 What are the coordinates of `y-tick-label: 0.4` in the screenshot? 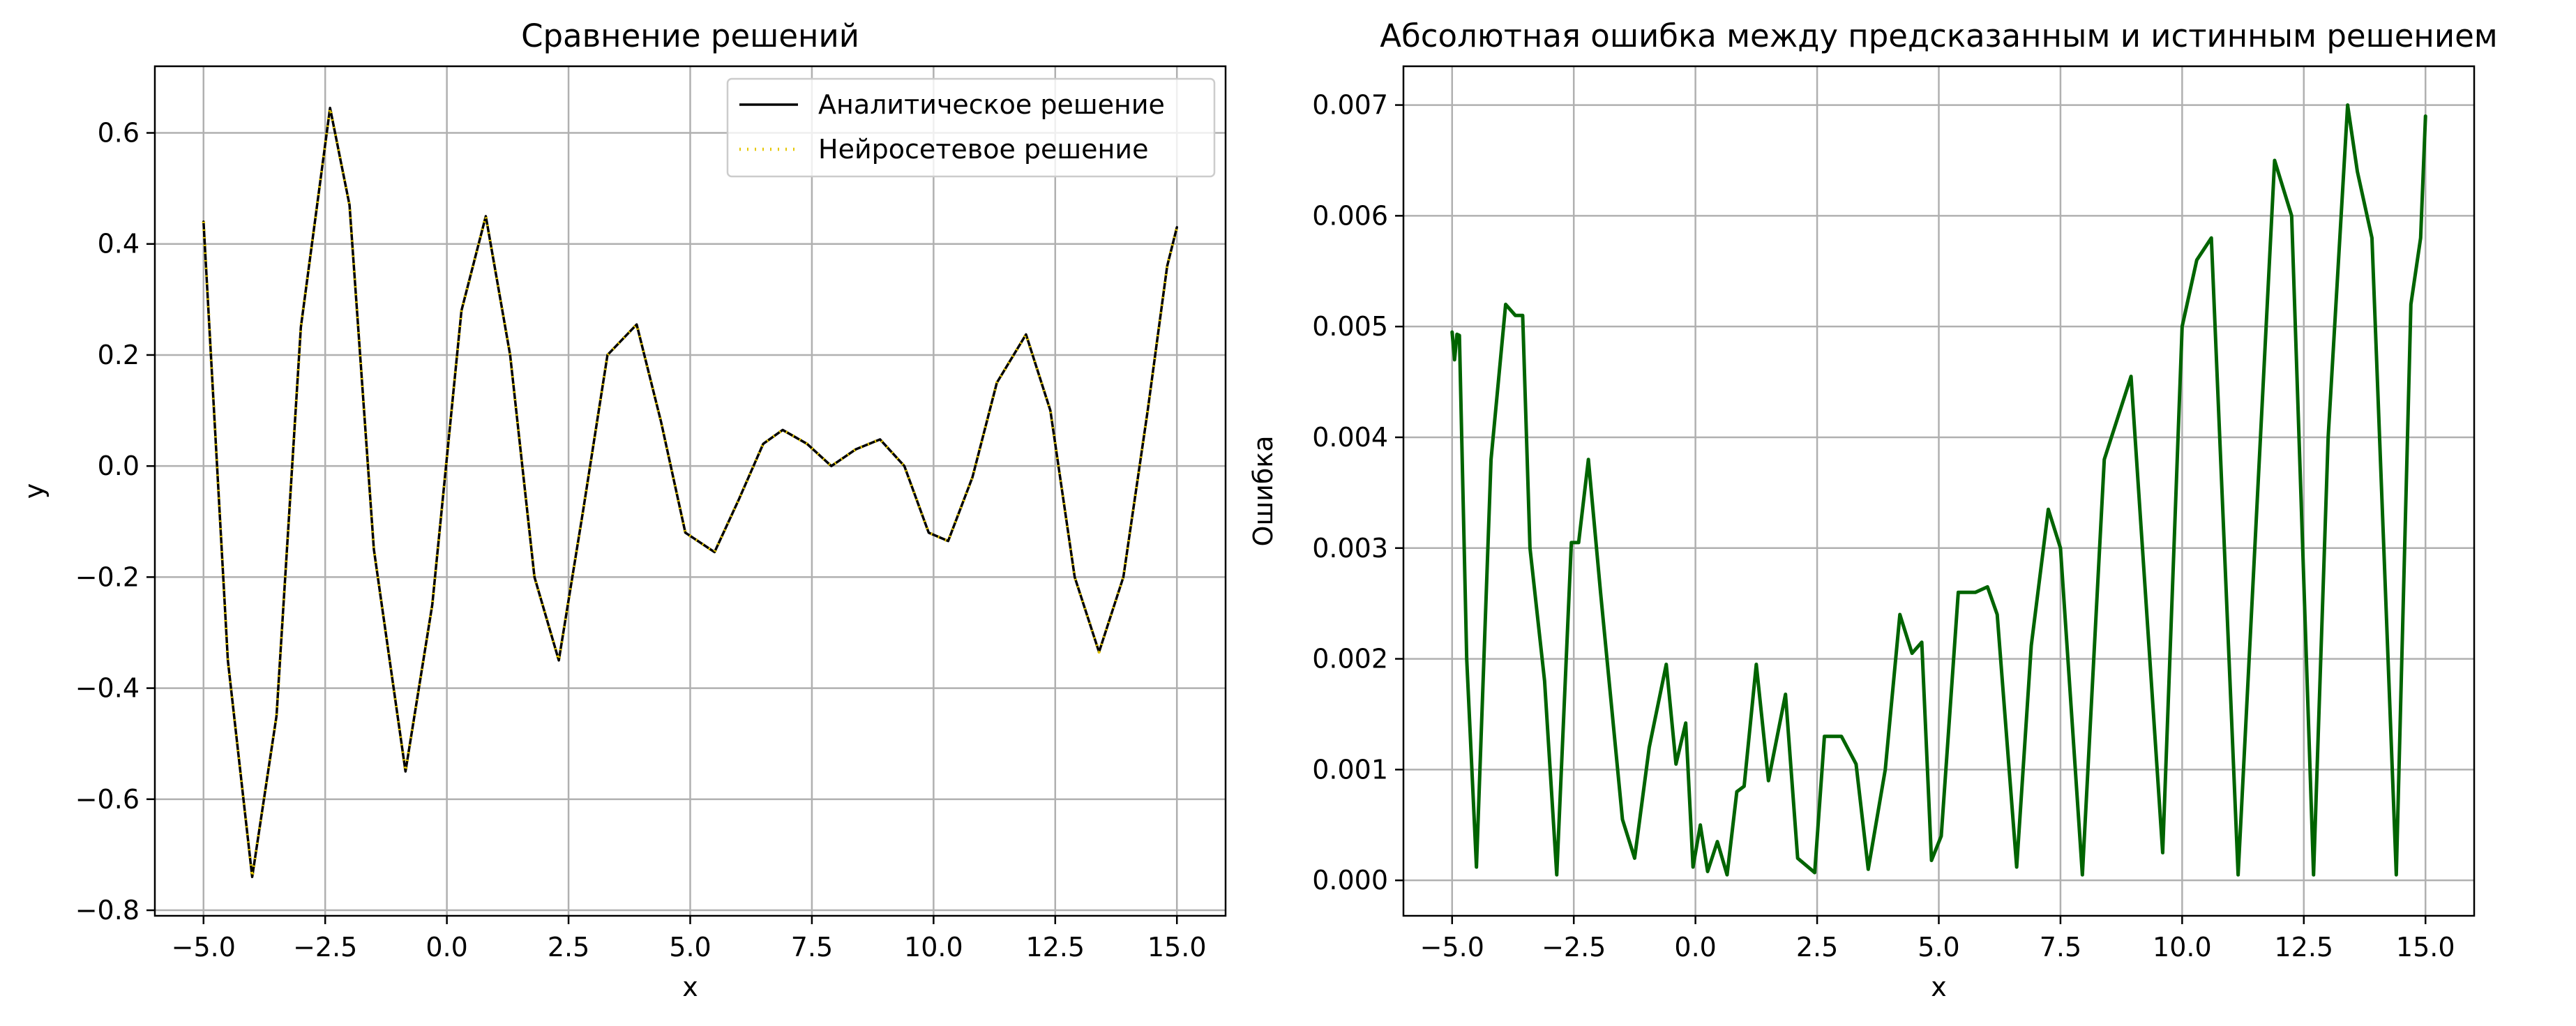 It's located at (119, 244).